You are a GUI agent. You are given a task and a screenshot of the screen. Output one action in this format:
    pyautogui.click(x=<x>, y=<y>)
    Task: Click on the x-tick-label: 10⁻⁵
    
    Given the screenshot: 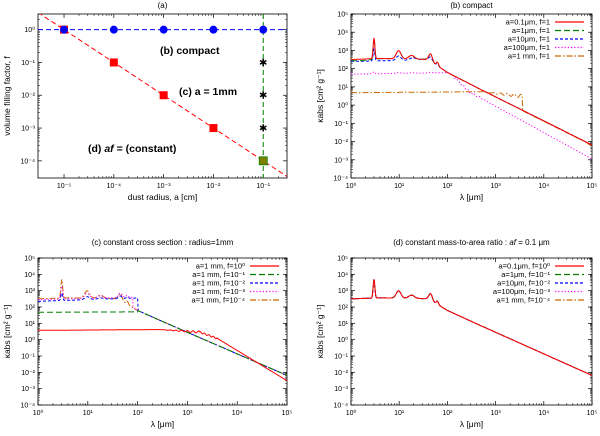 What is the action you would take?
    pyautogui.click(x=64, y=186)
    